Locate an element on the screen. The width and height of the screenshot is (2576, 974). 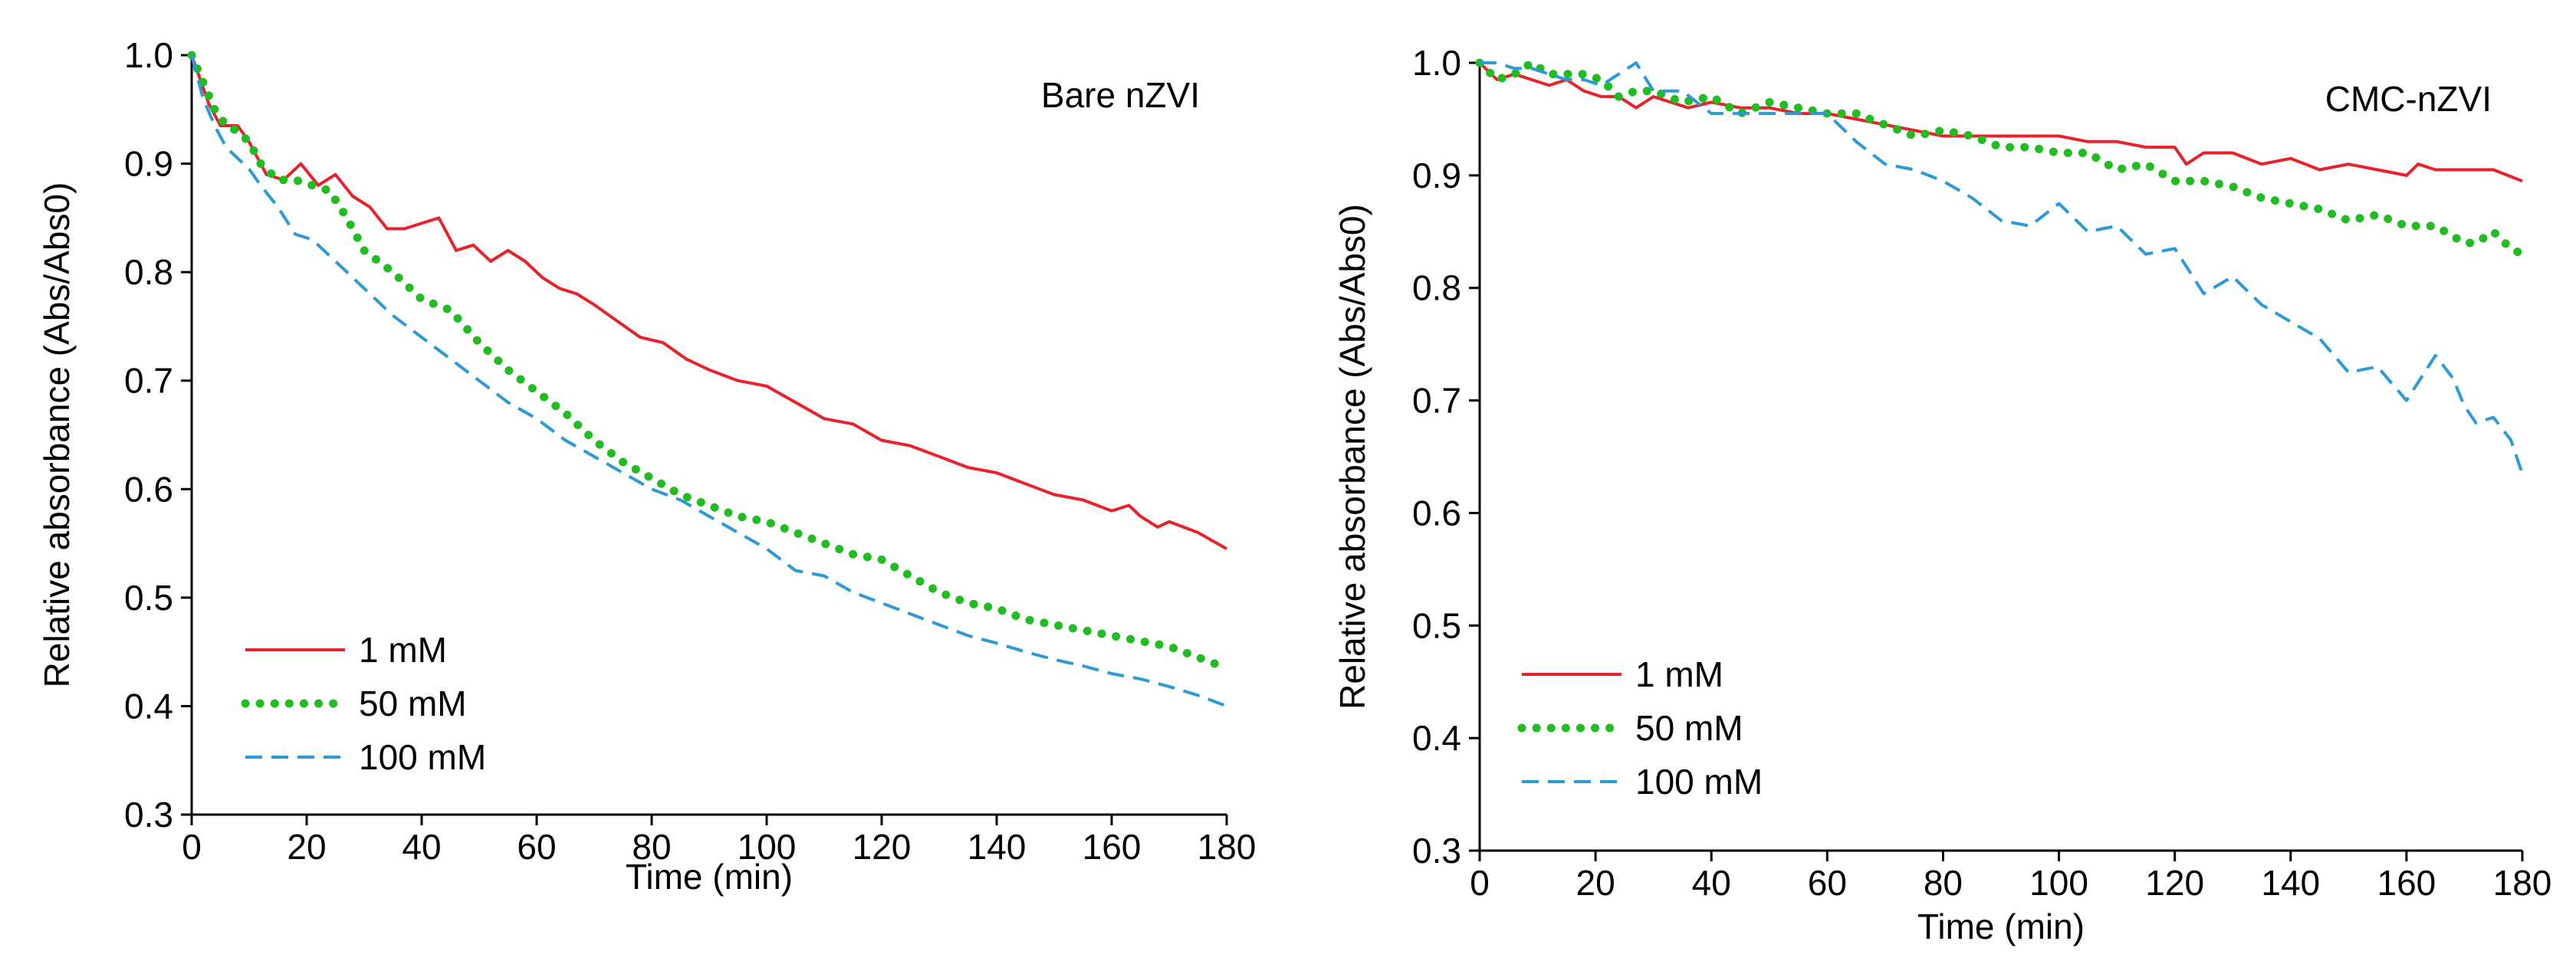
series-line-50-mm is located at coordinates (2001, 158).